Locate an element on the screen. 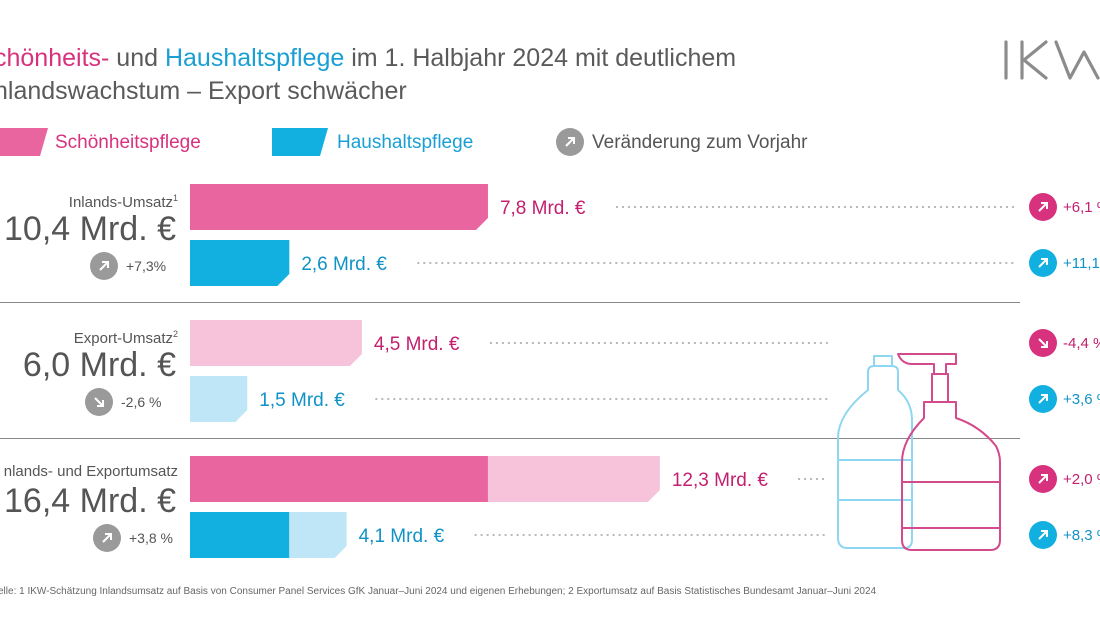 This screenshot has height=618, width=1100. legend-household-swatch is located at coordinates (300, 142).